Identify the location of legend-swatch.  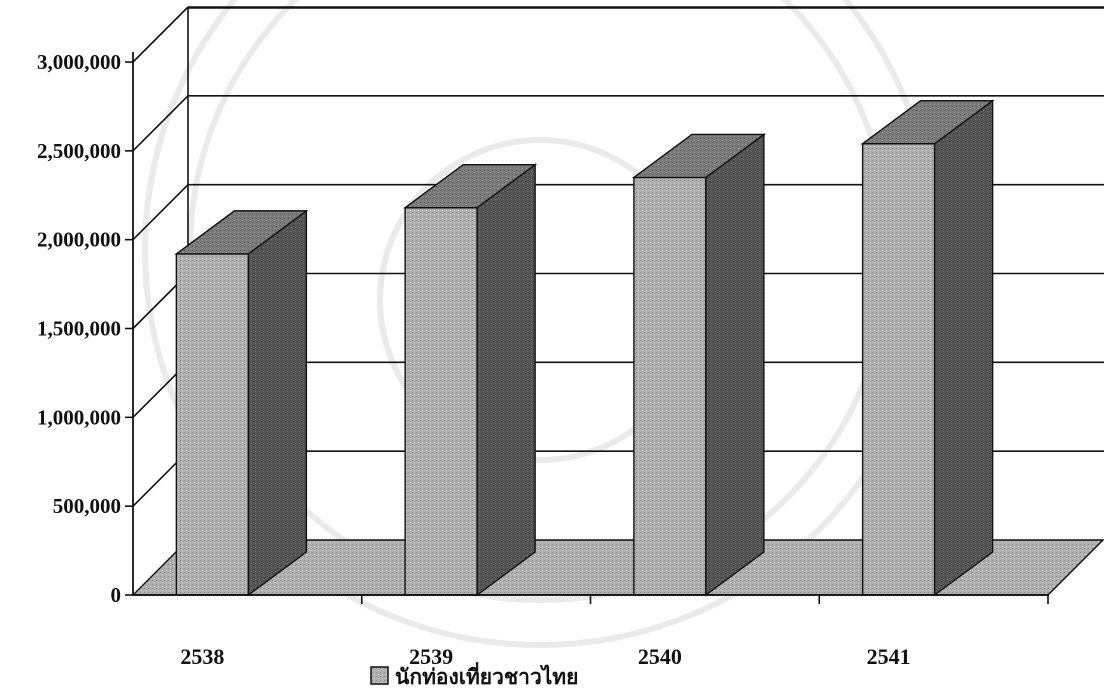
(379, 675).